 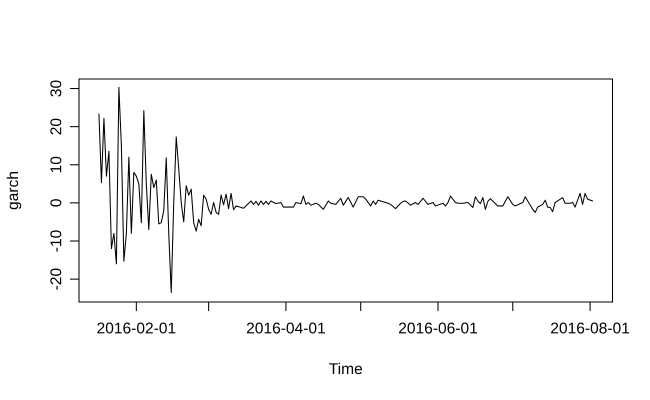 What do you see at coordinates (438, 328) in the screenshot?
I see `x-tick-label: 2016-06-01` at bounding box center [438, 328].